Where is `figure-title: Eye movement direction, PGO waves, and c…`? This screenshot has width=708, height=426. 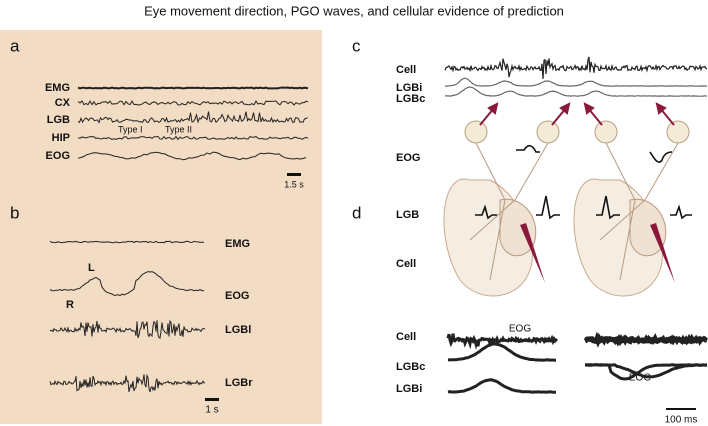
figure-title: Eye movement direction, PGO waves, and c… is located at coordinates (354, 10).